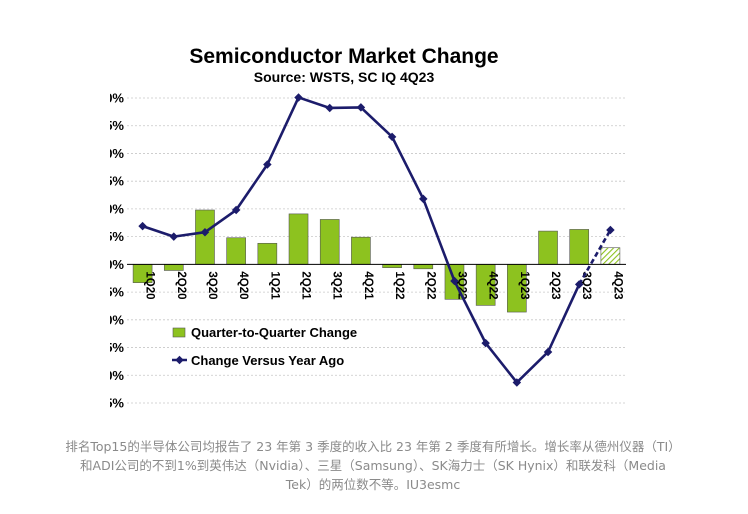  I want to click on x-tick-label: 2Q20, so click(181, 285).